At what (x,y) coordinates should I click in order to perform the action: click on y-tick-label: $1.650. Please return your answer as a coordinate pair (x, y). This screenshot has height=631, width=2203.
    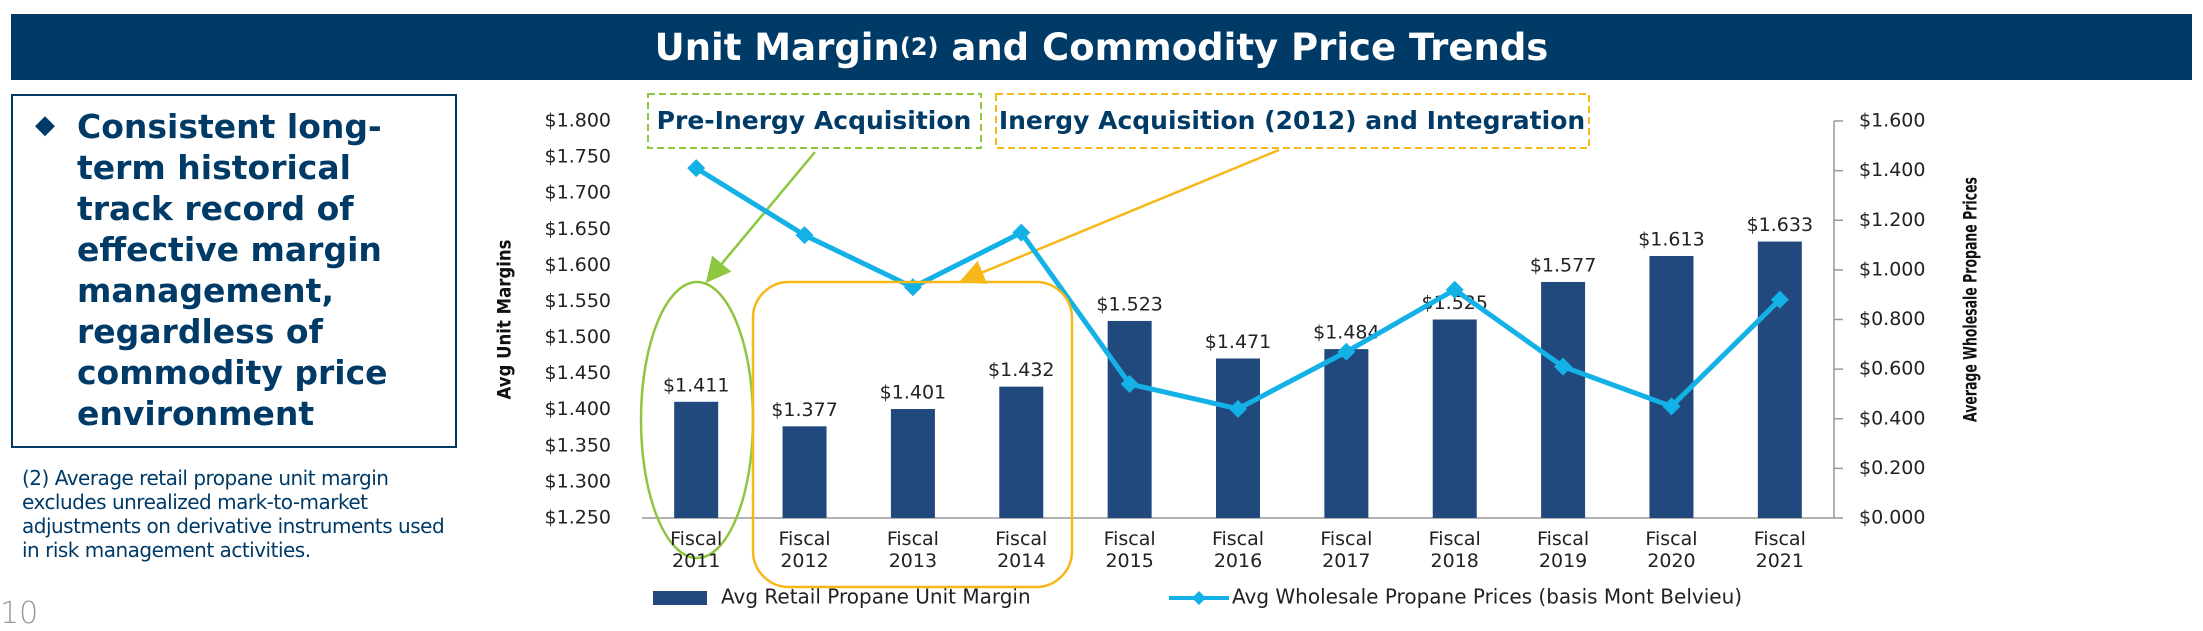
    Looking at the image, I should click on (578, 229).